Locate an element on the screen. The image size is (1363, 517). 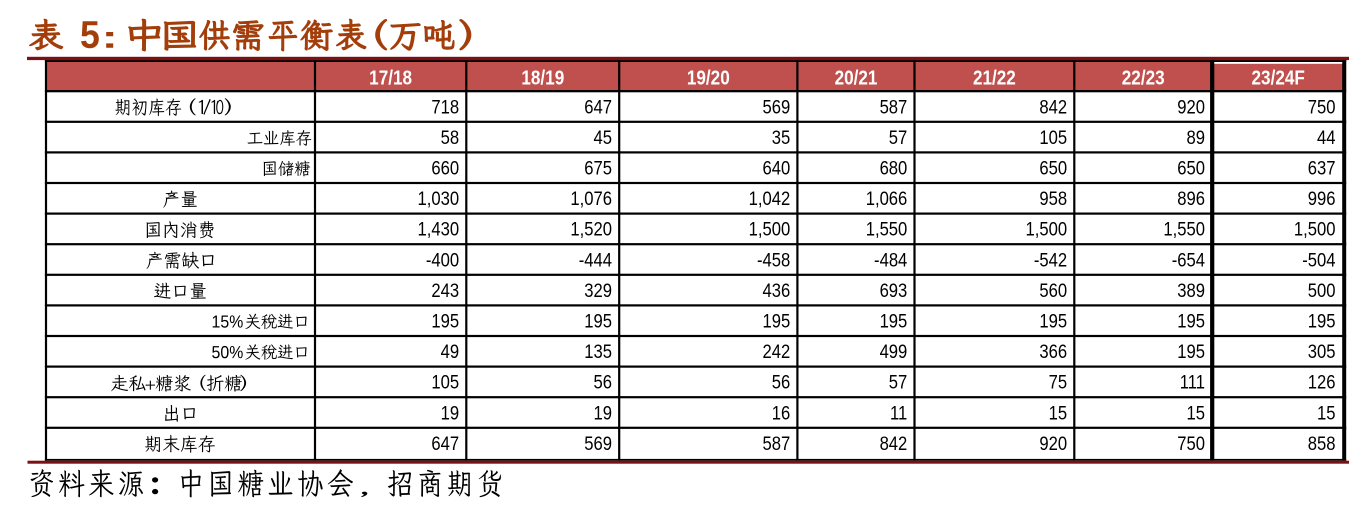
svg-text: -458 is located at coordinates (773, 259).